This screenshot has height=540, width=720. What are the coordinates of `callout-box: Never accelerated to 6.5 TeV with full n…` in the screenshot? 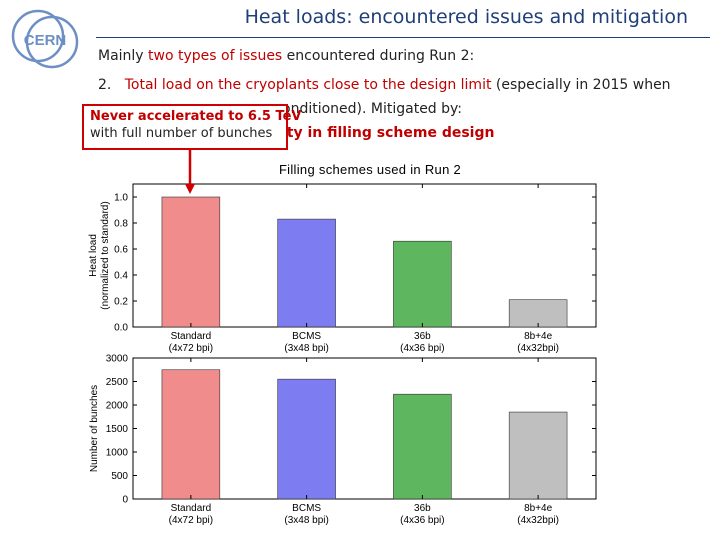 It's located at (192, 127).